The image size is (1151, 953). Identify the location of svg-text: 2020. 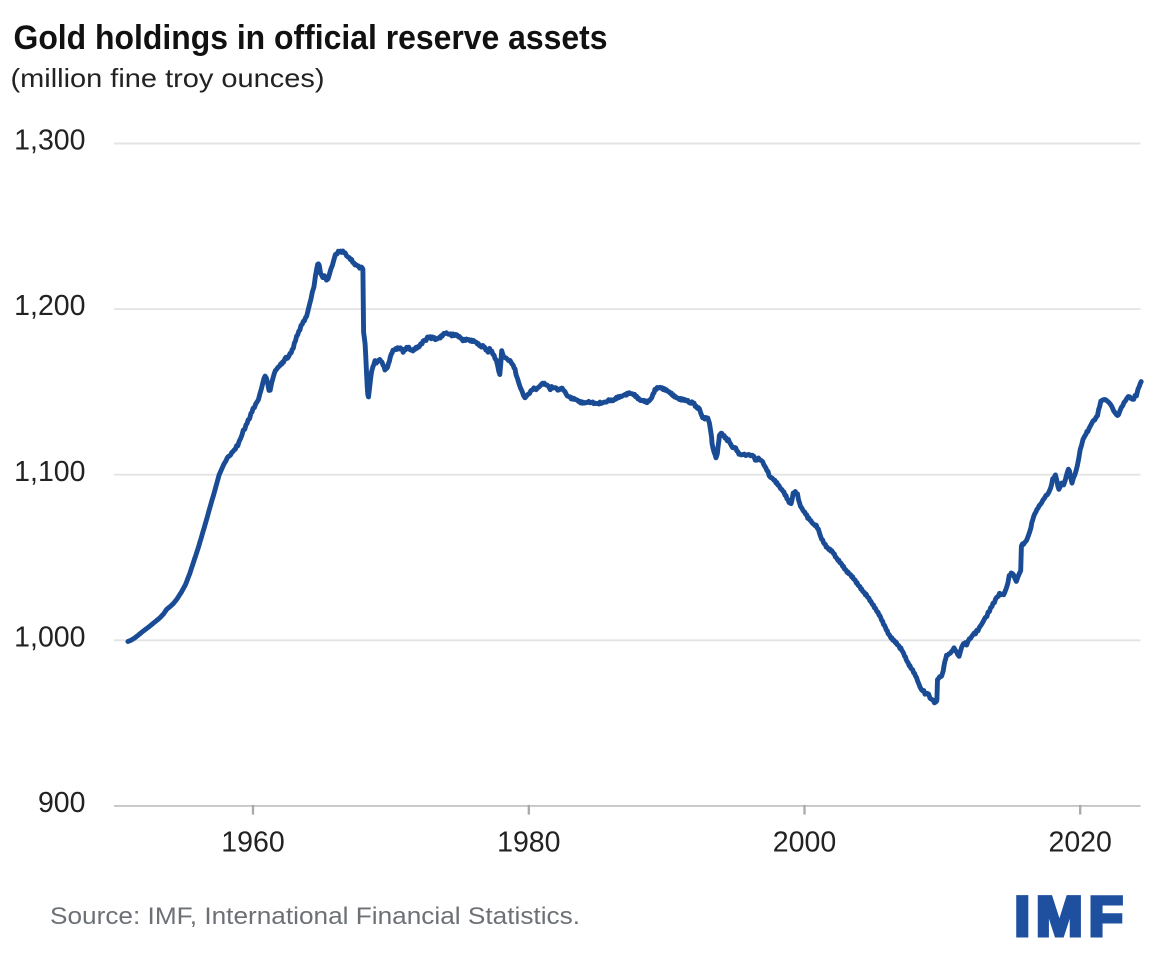
(1079, 843).